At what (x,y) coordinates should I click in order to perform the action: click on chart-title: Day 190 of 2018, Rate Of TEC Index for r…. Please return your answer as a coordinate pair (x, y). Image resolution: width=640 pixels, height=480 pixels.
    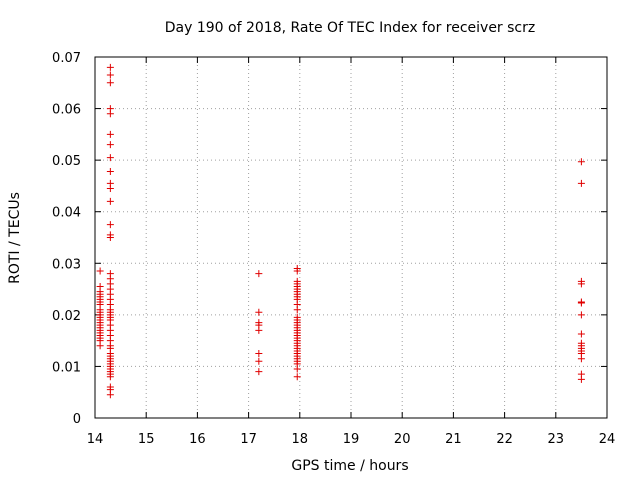
    Looking at the image, I should click on (350, 28).